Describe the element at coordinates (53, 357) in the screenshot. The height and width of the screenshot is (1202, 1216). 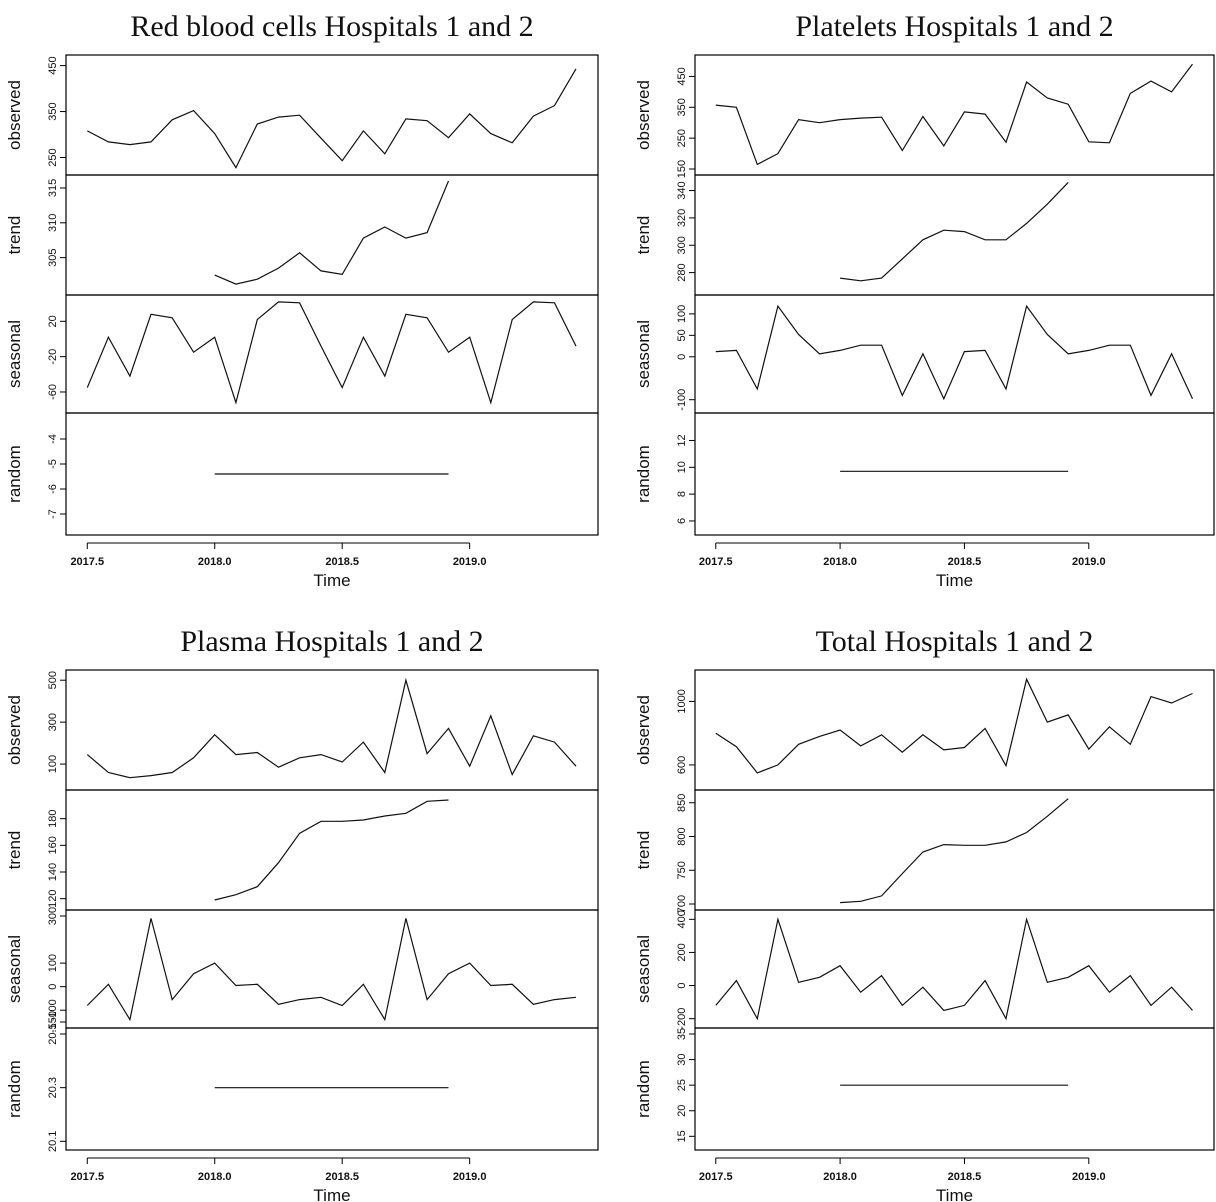
I see `ytick-label: -20` at that location.